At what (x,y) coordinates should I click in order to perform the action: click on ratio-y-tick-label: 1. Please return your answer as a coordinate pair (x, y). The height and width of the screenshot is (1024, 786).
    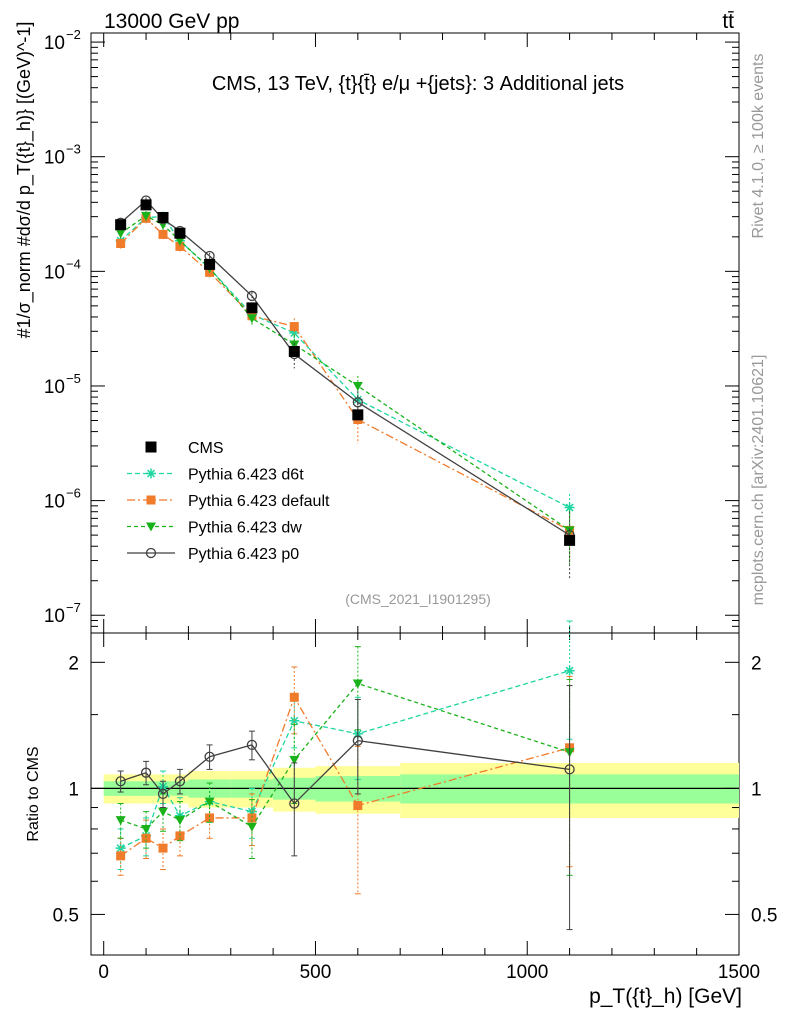
    Looking at the image, I should click on (73, 789).